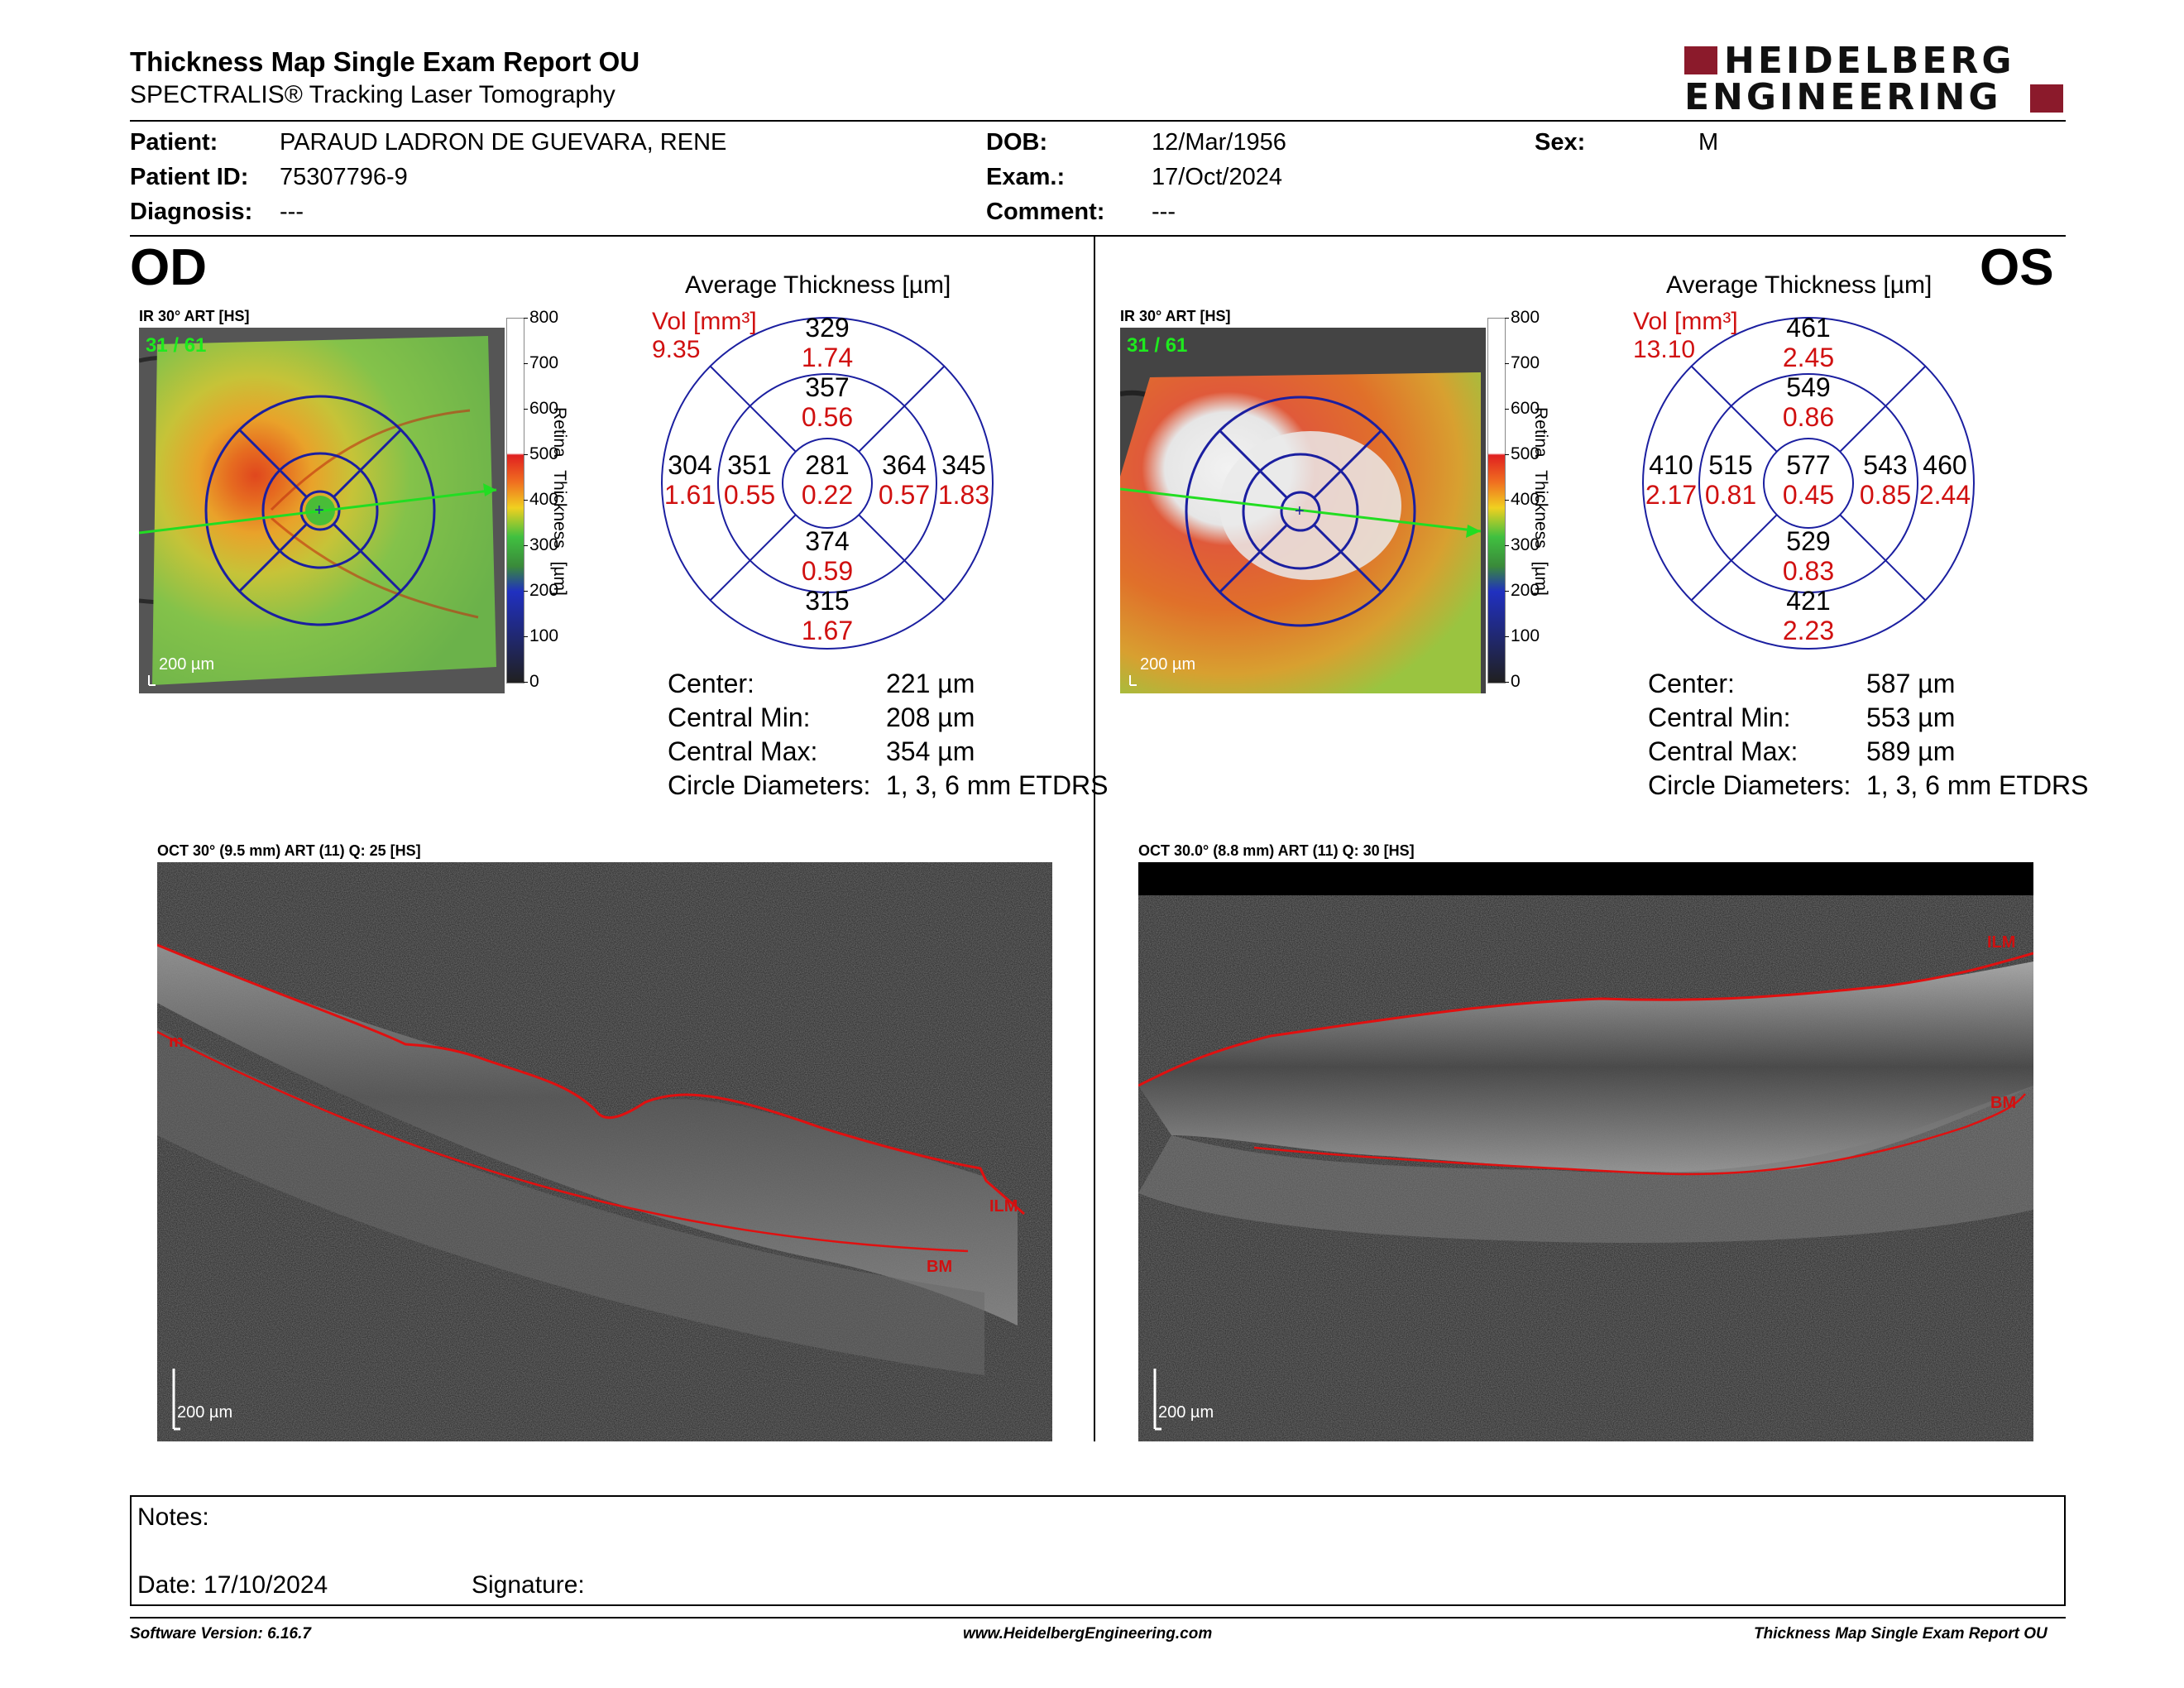 This screenshot has height=1688, width=2184. I want to click on os-scale-tick-600: 600, so click(1525, 408).